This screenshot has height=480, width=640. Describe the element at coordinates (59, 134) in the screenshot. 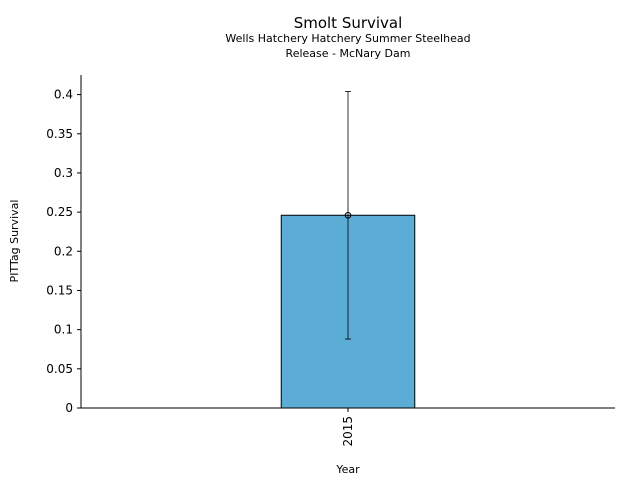

I see `y-tick-label: 0.35` at that location.